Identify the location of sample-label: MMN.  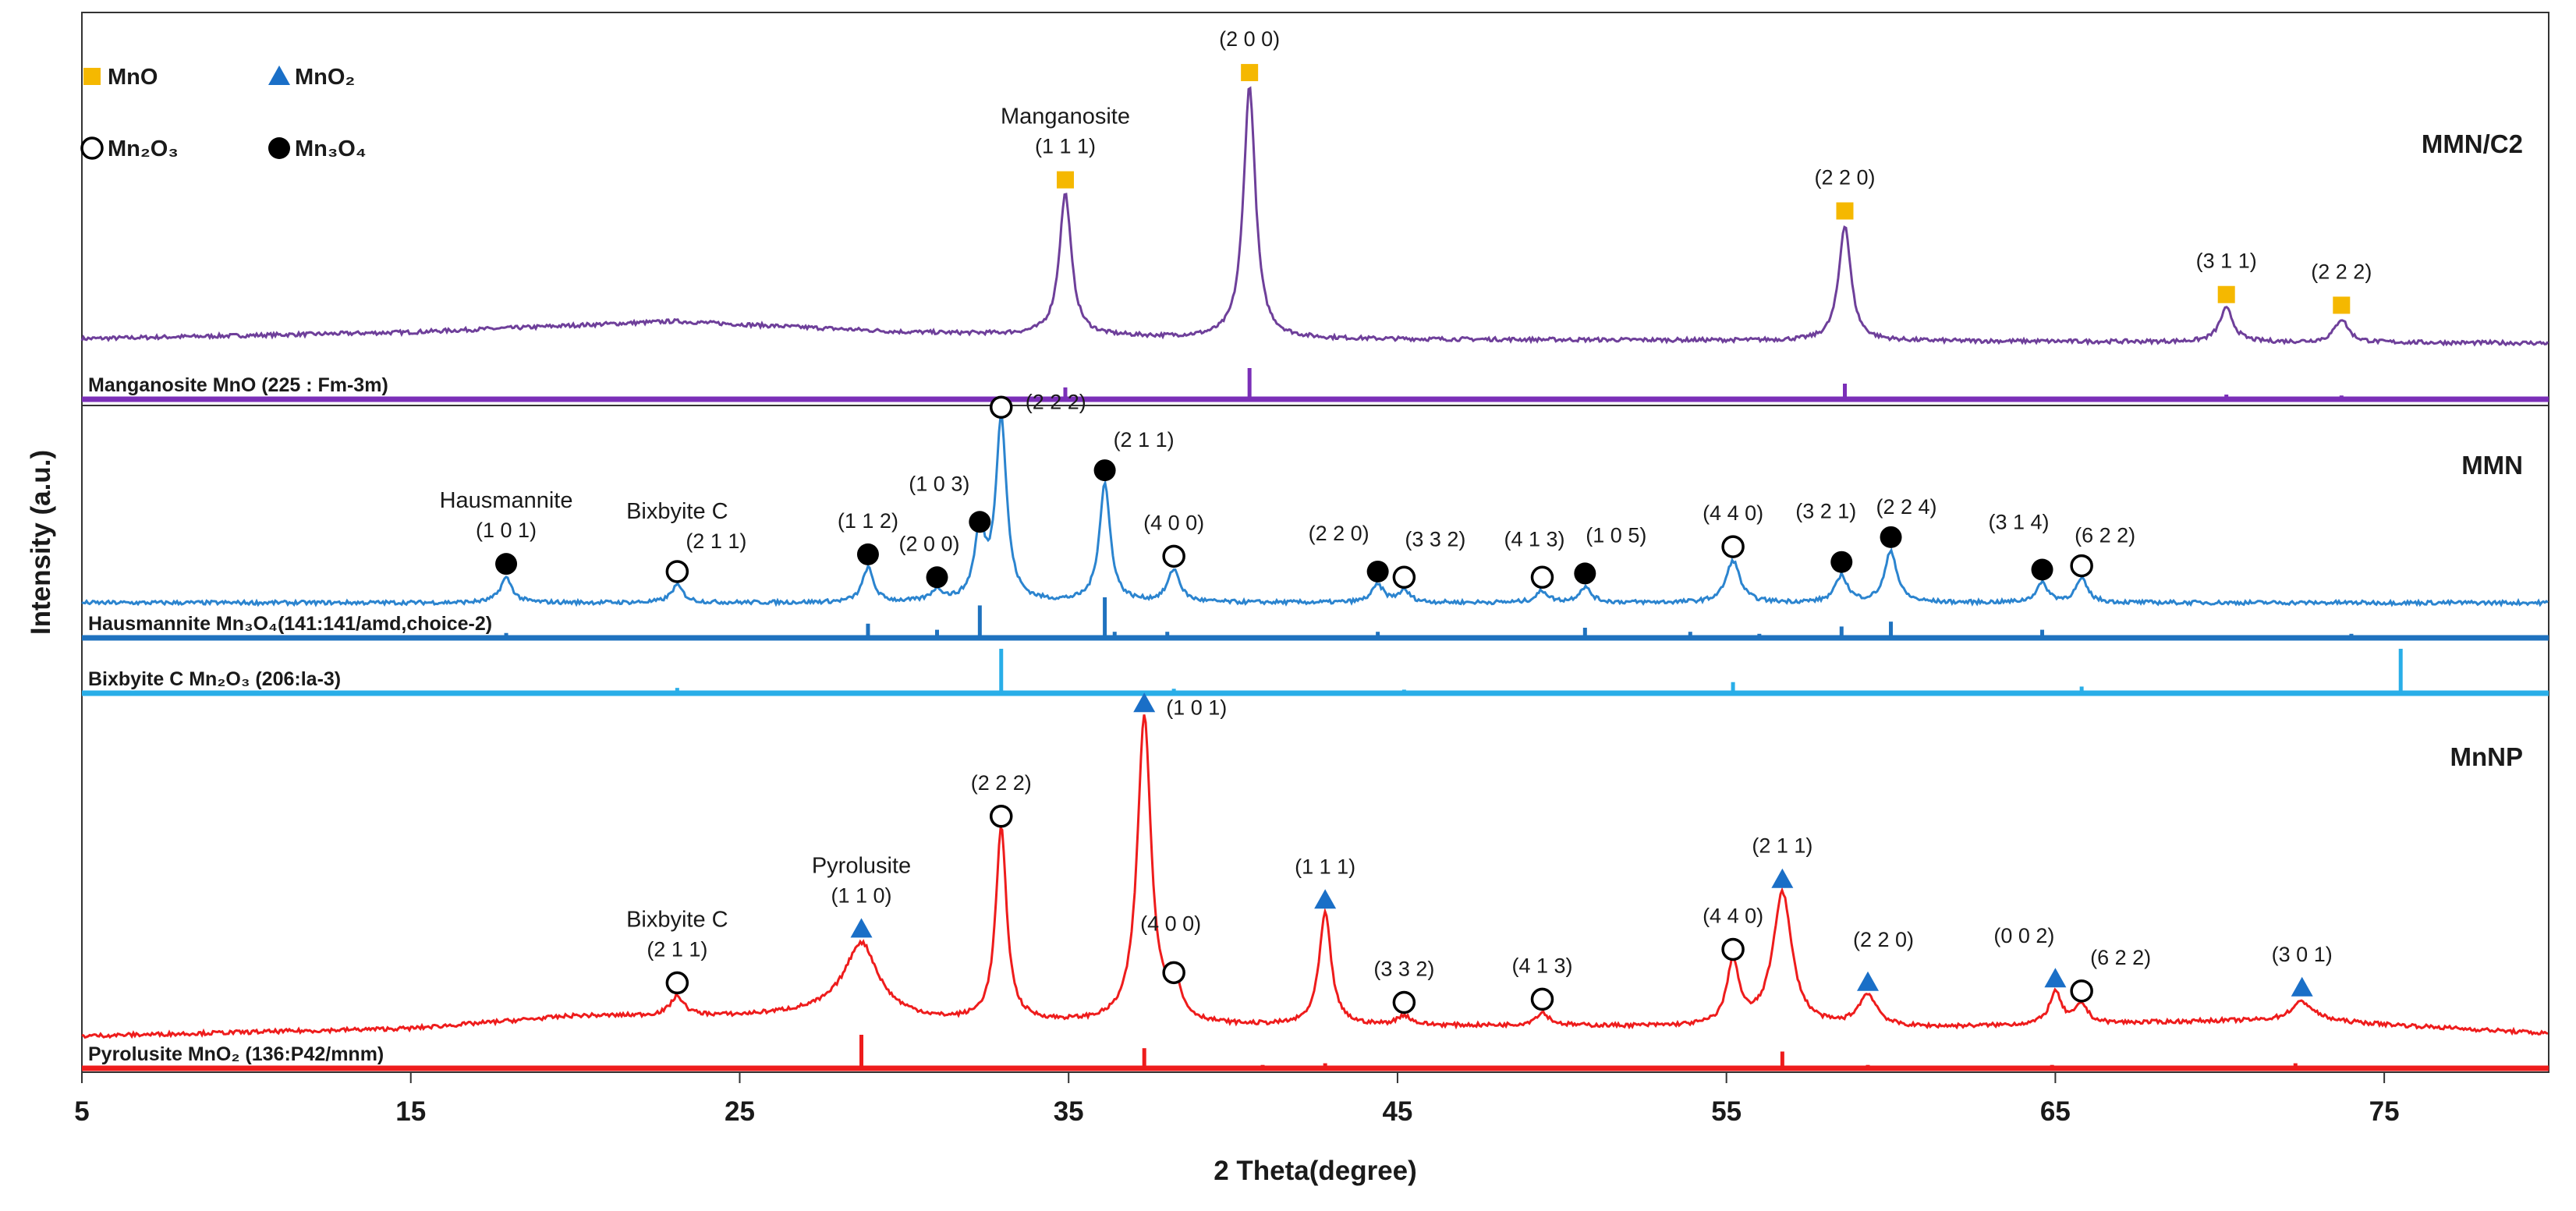
(2492, 465).